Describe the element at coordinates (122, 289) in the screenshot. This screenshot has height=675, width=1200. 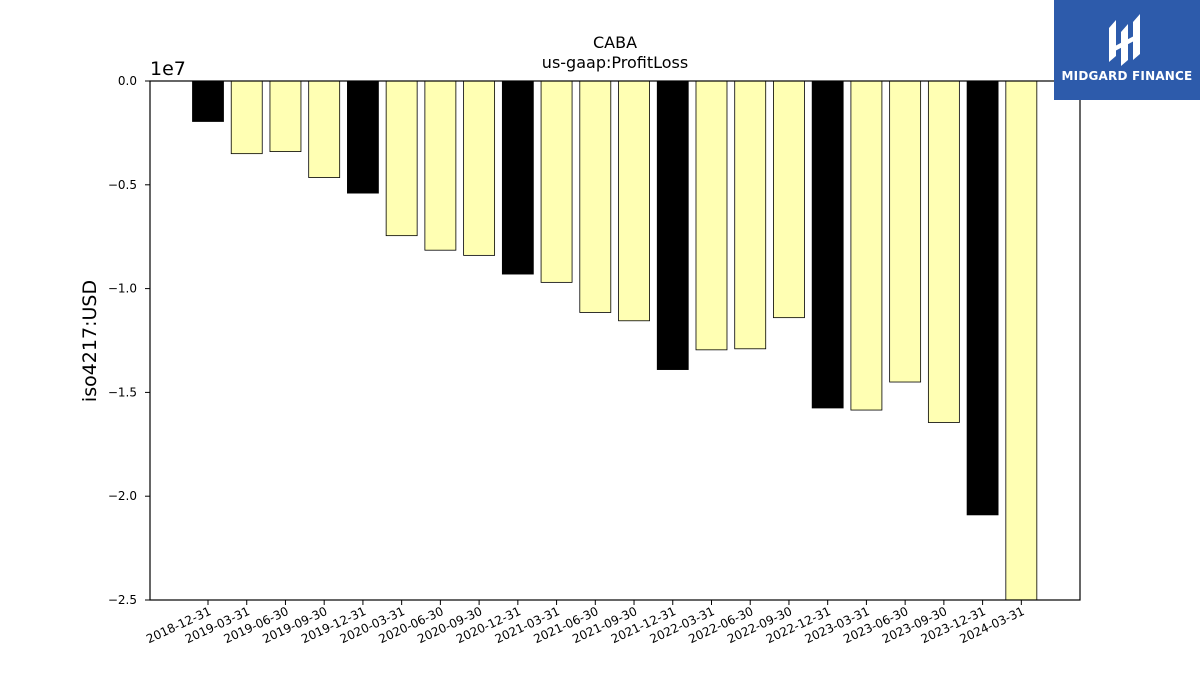
I see `y-tick-label: −1.0` at that location.